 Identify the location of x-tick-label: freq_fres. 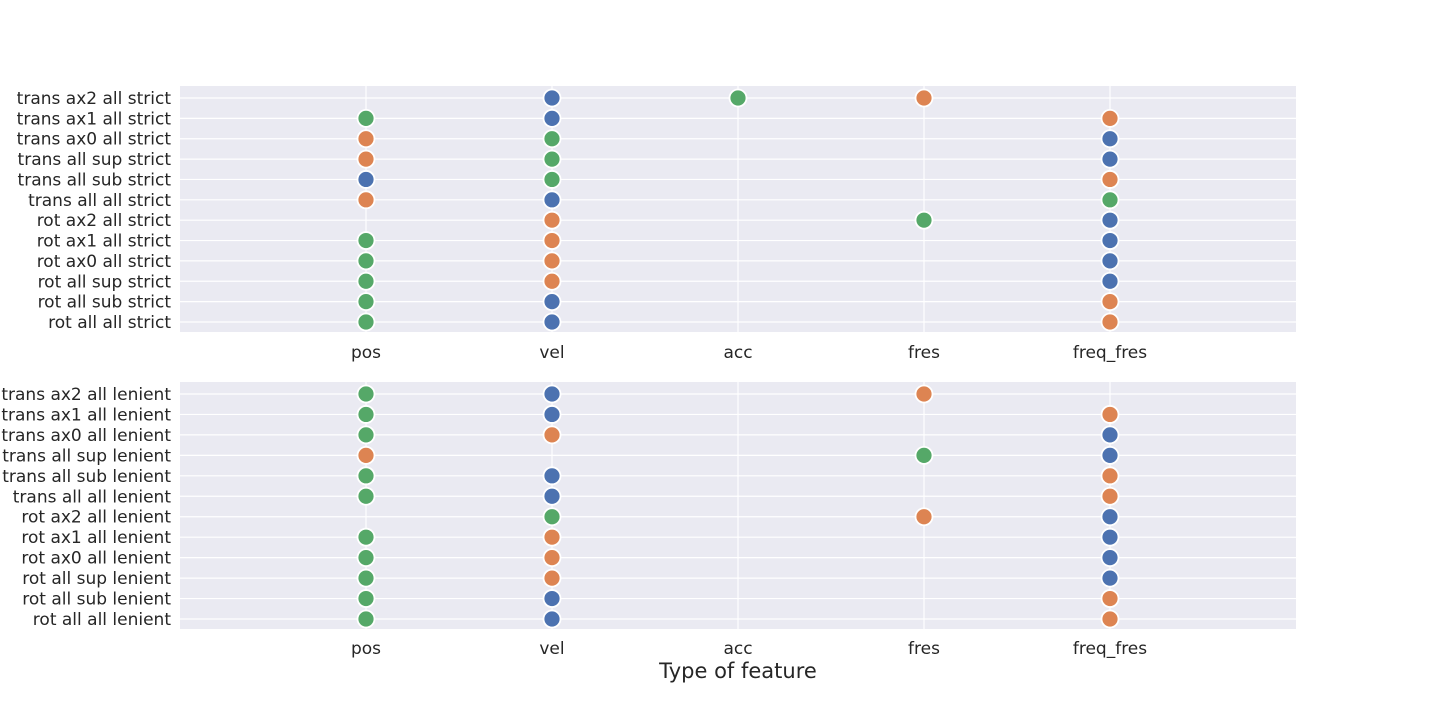
(1110, 353).